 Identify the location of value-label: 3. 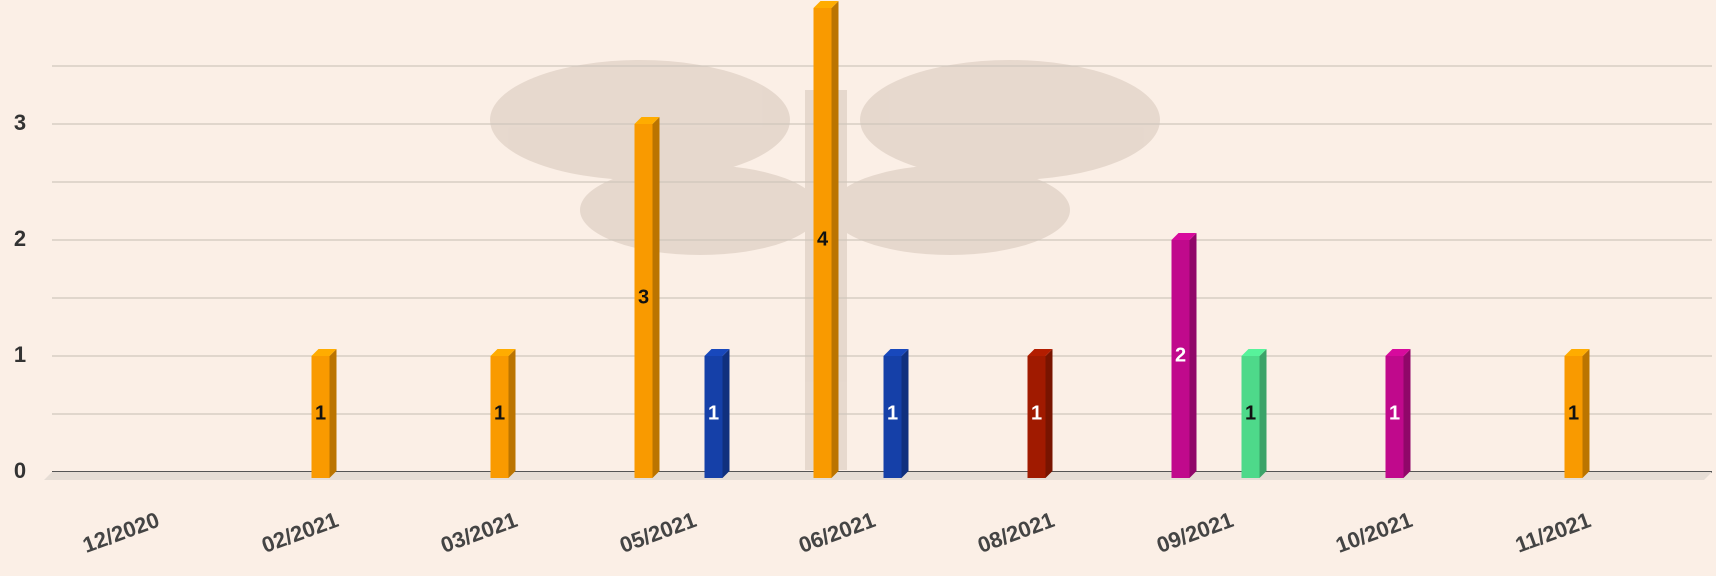
(643, 297).